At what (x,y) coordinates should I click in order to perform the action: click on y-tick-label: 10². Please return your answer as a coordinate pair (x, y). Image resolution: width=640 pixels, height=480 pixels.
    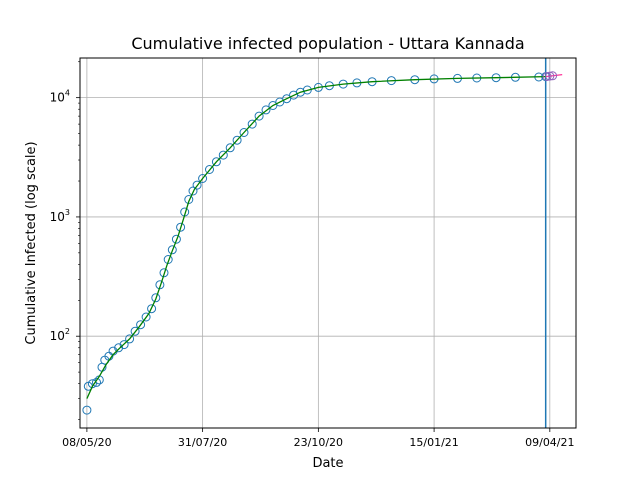
    Looking at the image, I should click on (60, 335).